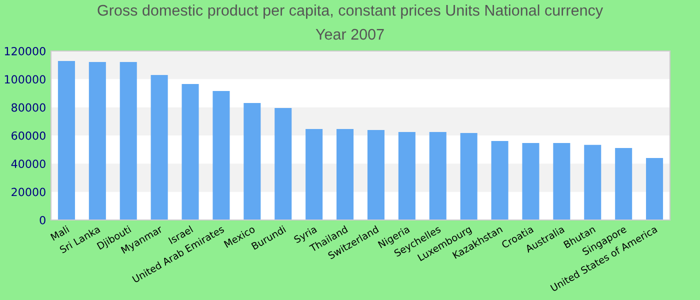 This screenshot has width=700, height=300. I want to click on y-tick-label: 100000, so click(25, 79).